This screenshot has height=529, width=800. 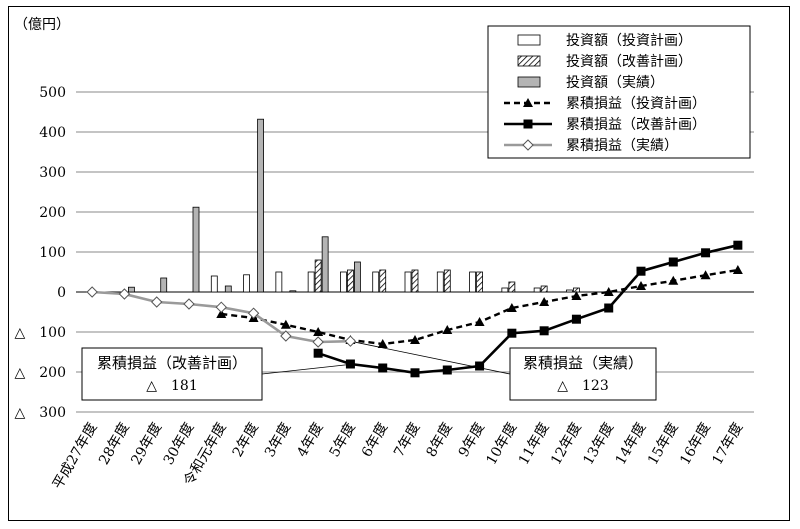 I want to click on legend-swatch-white, so click(x=529, y=40).